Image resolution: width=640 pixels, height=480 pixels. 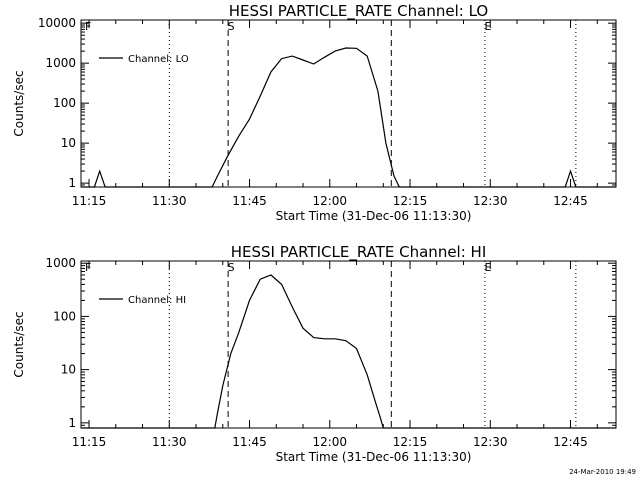 I want to click on legend-label: Channel: HI, so click(x=157, y=300).